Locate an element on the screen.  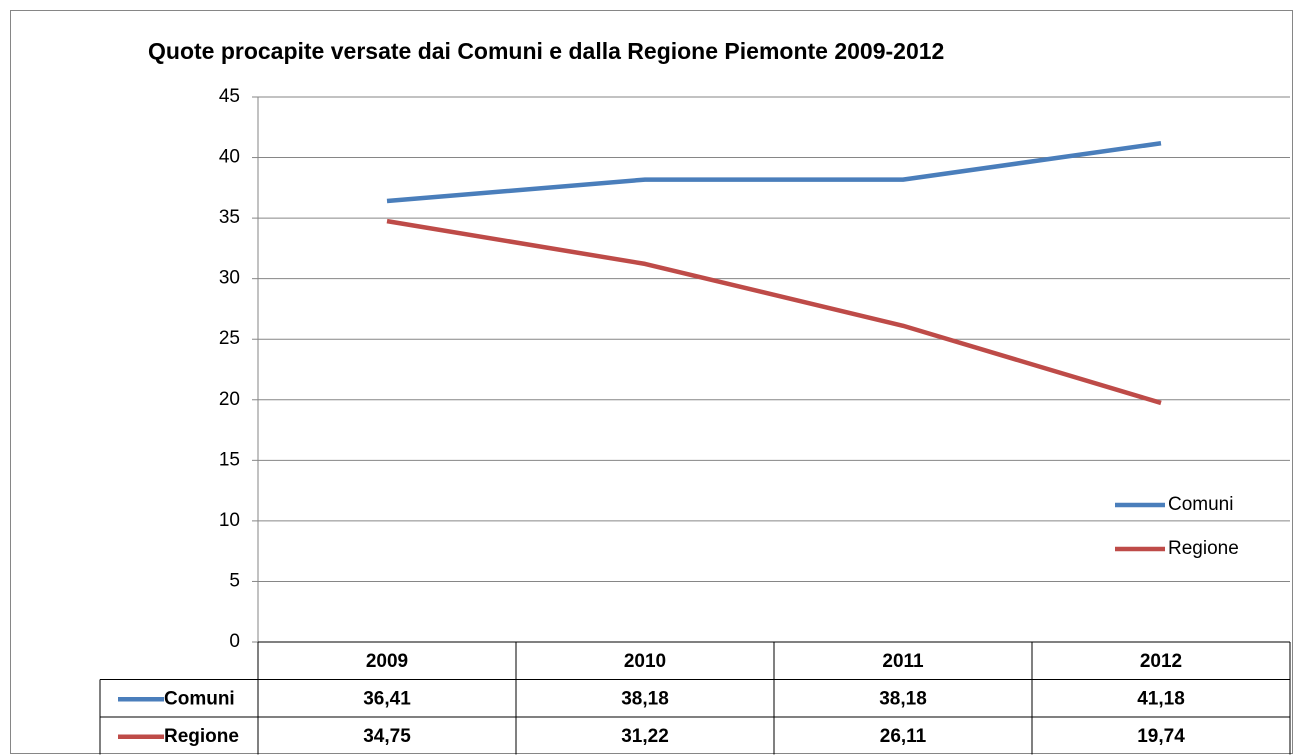
table-value: 36,41 is located at coordinates (387, 698).